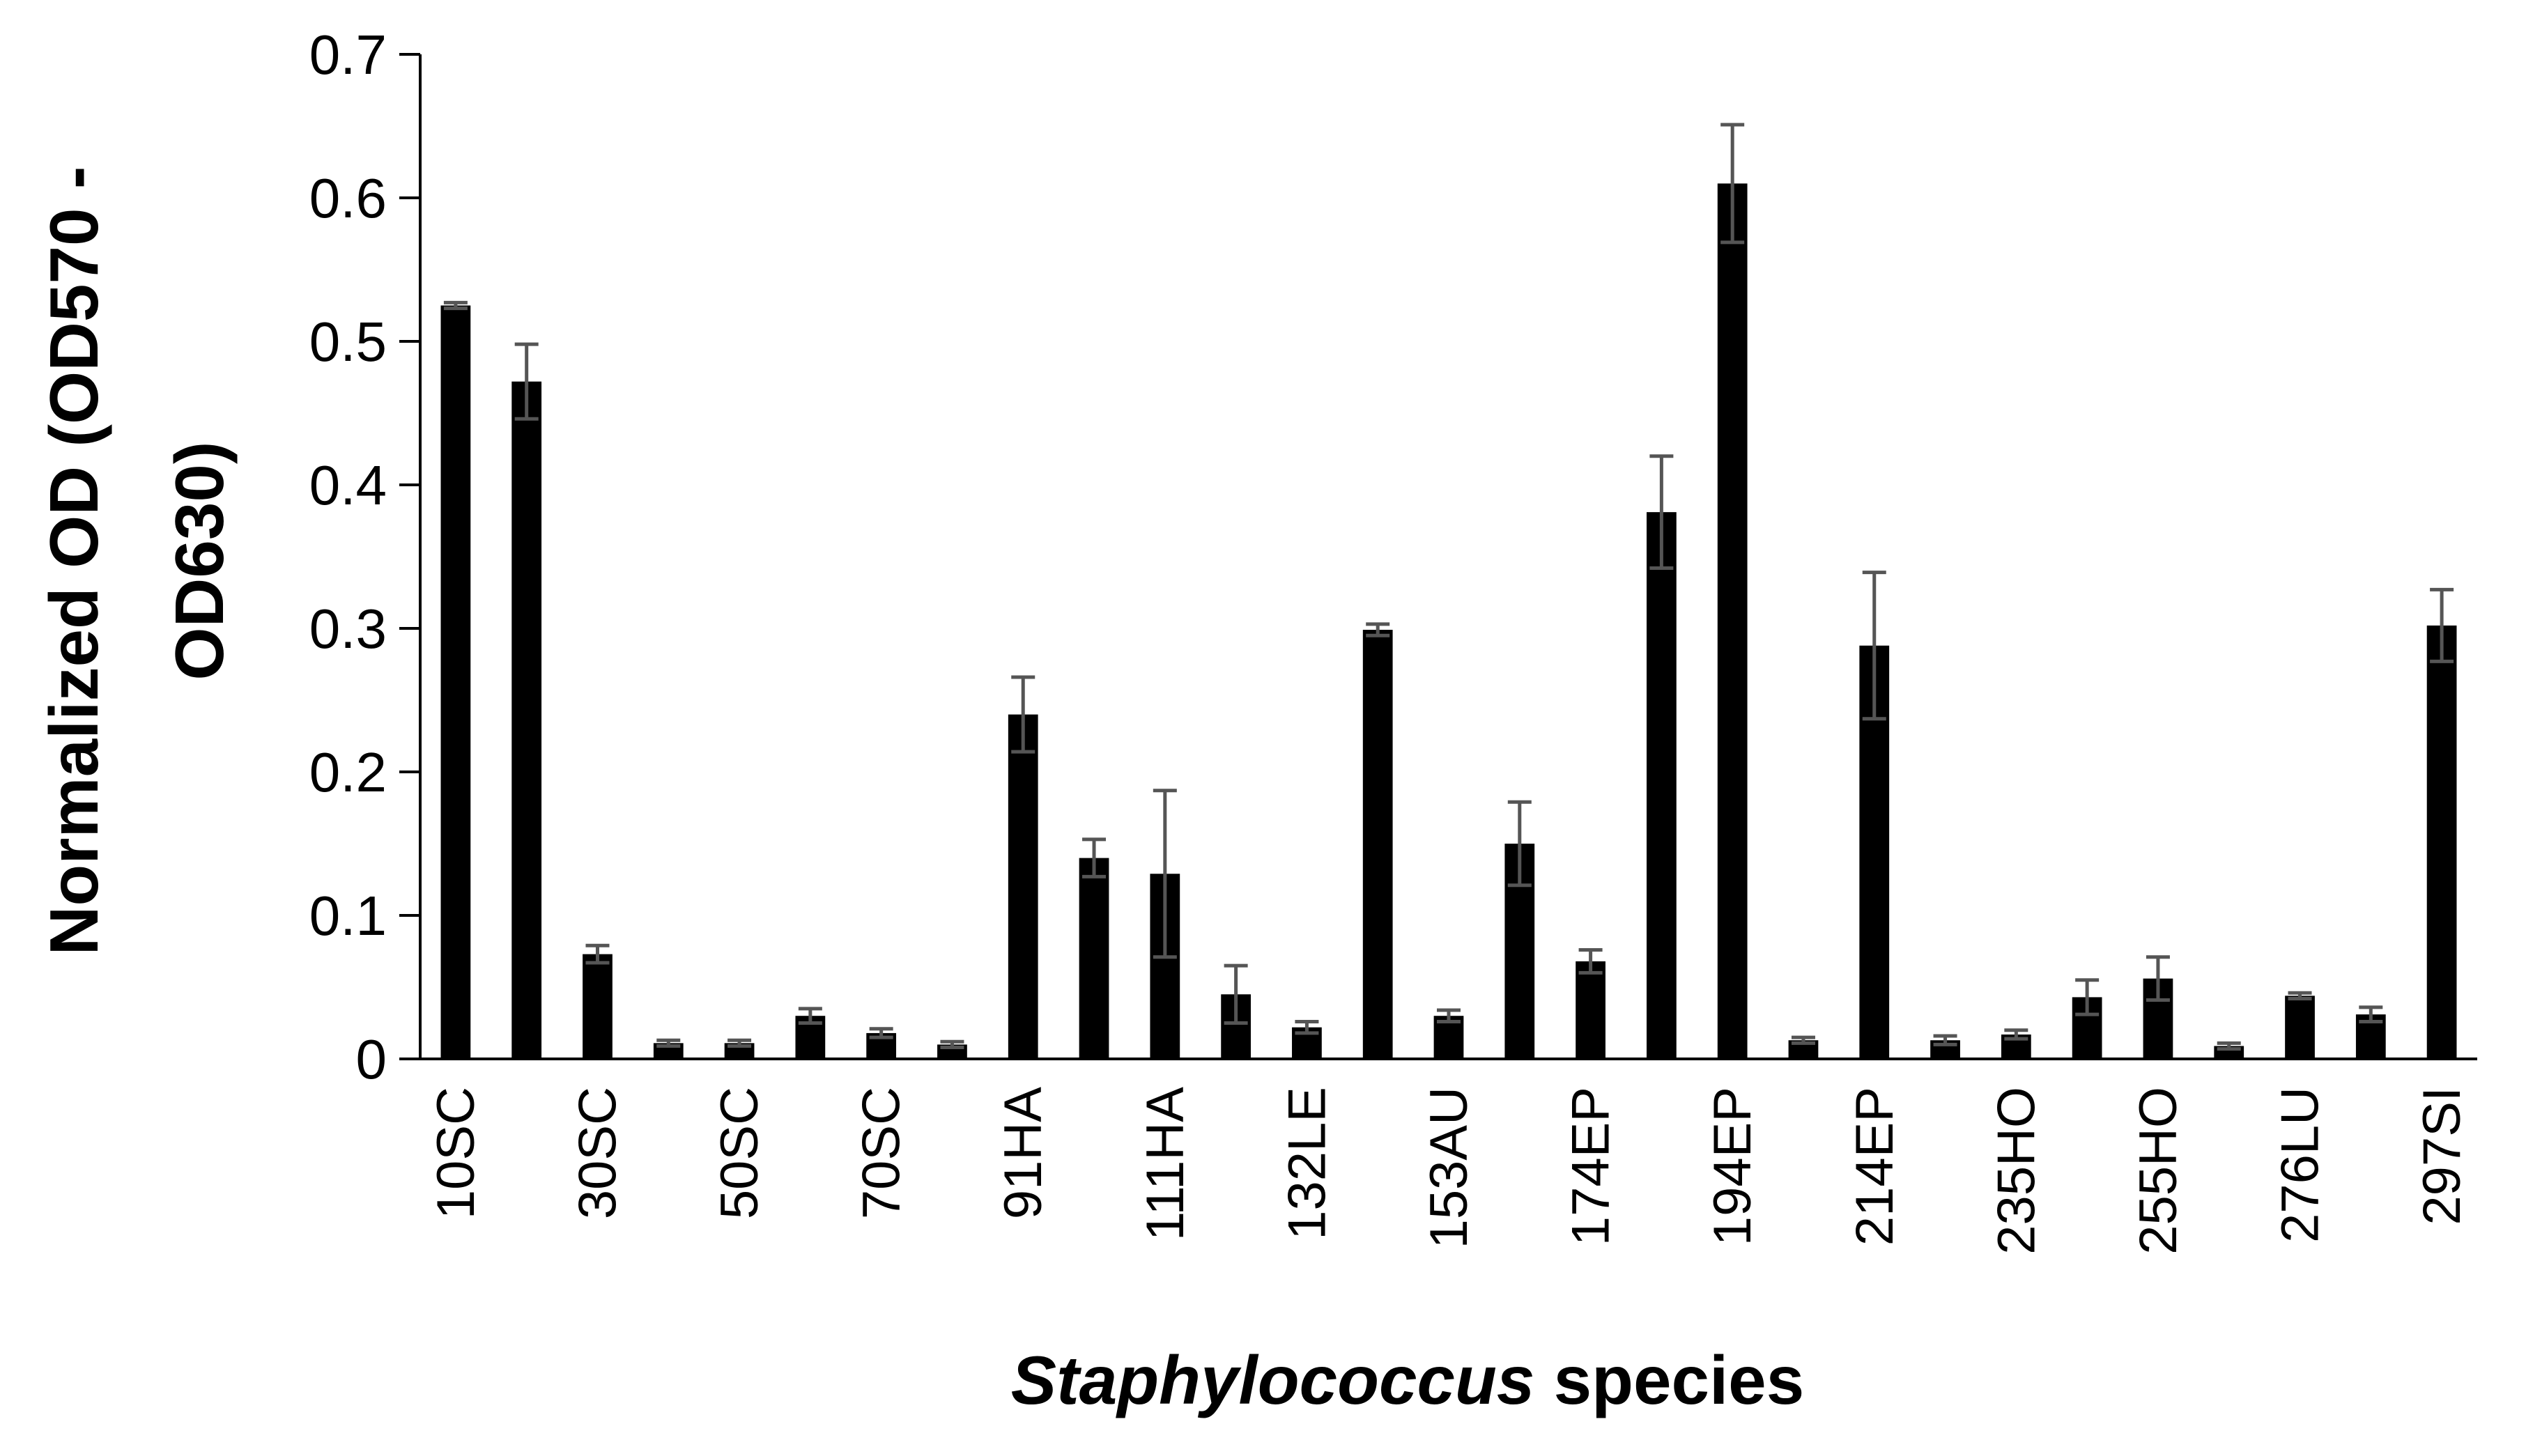 The height and width of the screenshot is (1456, 2526). I want to click on y-tick-label: 0.5, so click(348, 342).